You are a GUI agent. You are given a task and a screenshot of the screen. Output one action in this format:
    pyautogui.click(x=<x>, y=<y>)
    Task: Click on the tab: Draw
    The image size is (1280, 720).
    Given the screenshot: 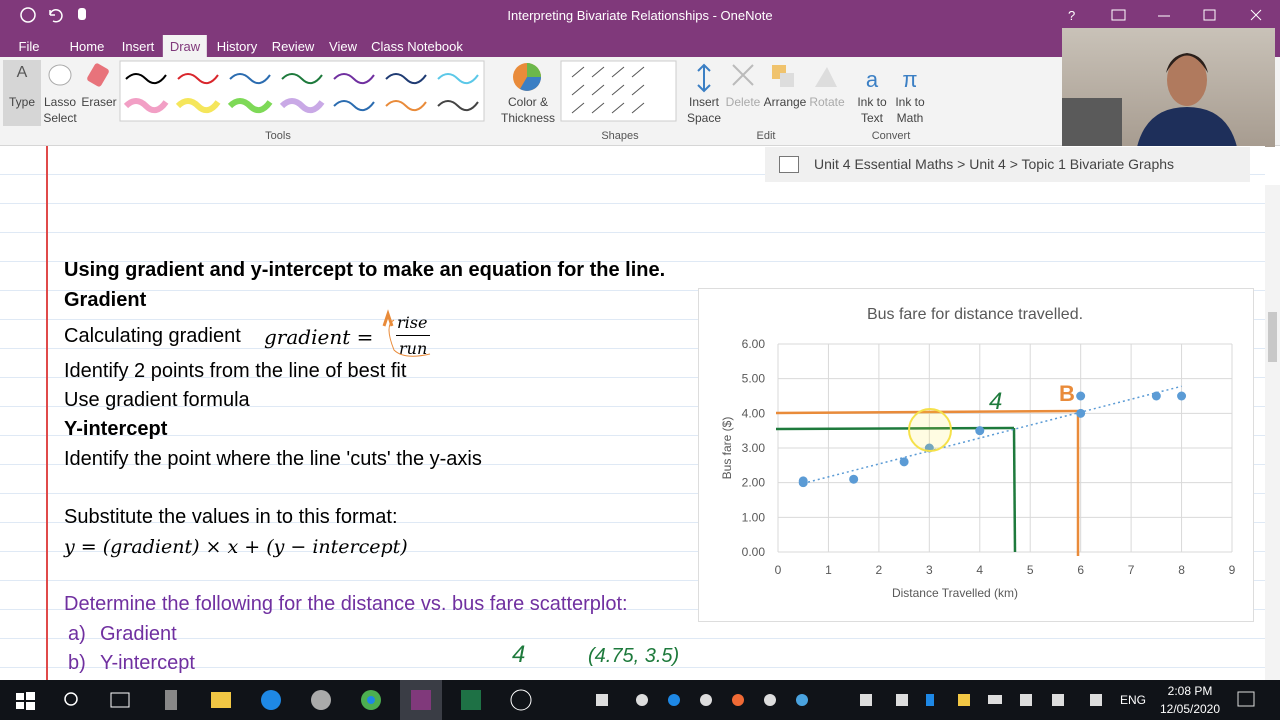 What is the action you would take?
    pyautogui.click(x=185, y=46)
    